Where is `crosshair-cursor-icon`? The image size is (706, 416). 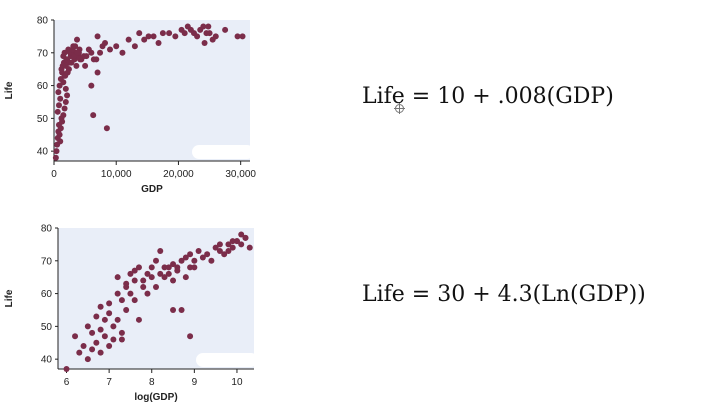 crosshair-cursor-icon is located at coordinates (399, 108).